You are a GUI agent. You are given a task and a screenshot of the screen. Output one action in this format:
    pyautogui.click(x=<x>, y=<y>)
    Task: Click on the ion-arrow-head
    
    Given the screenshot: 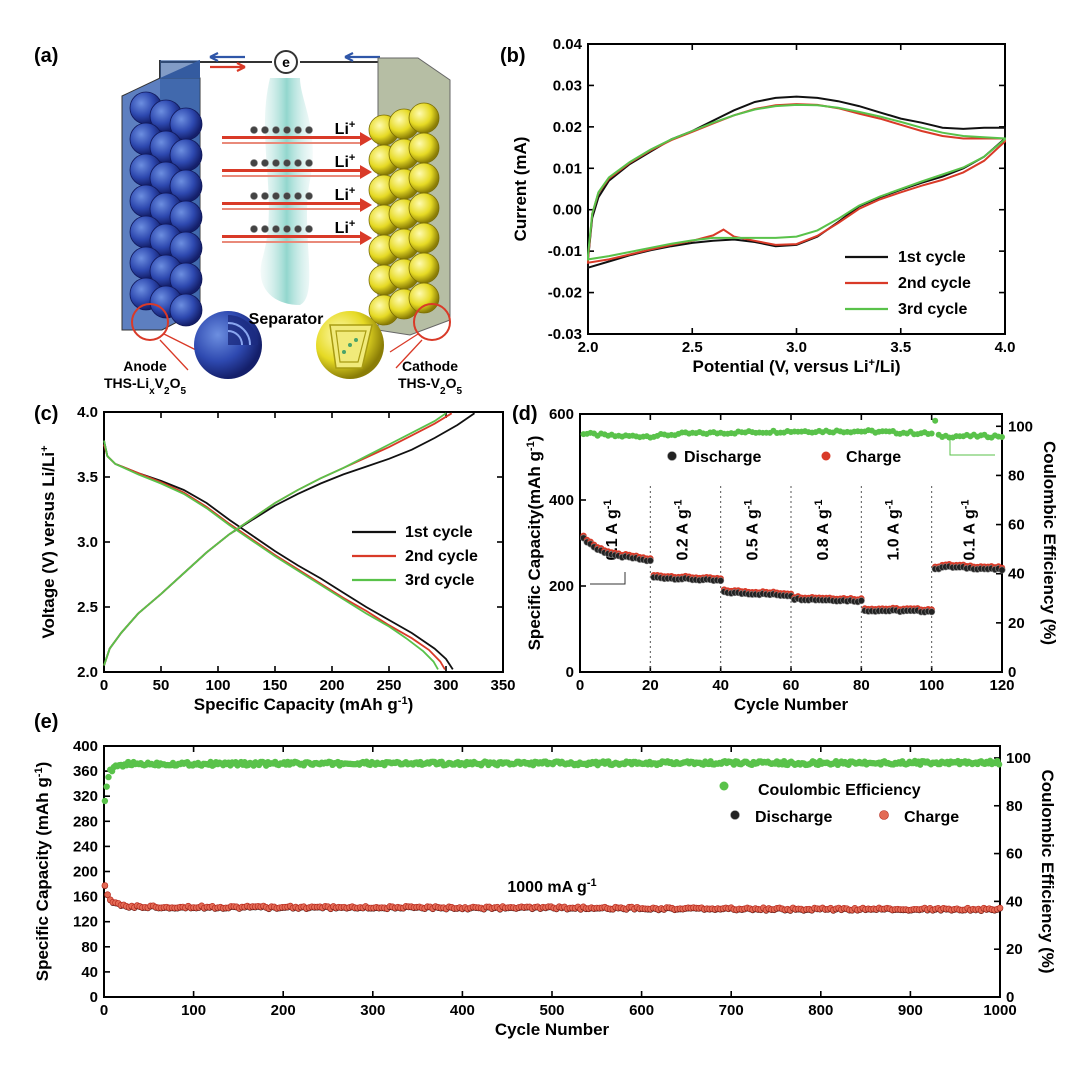 What is the action you would take?
    pyautogui.click(x=366, y=172)
    